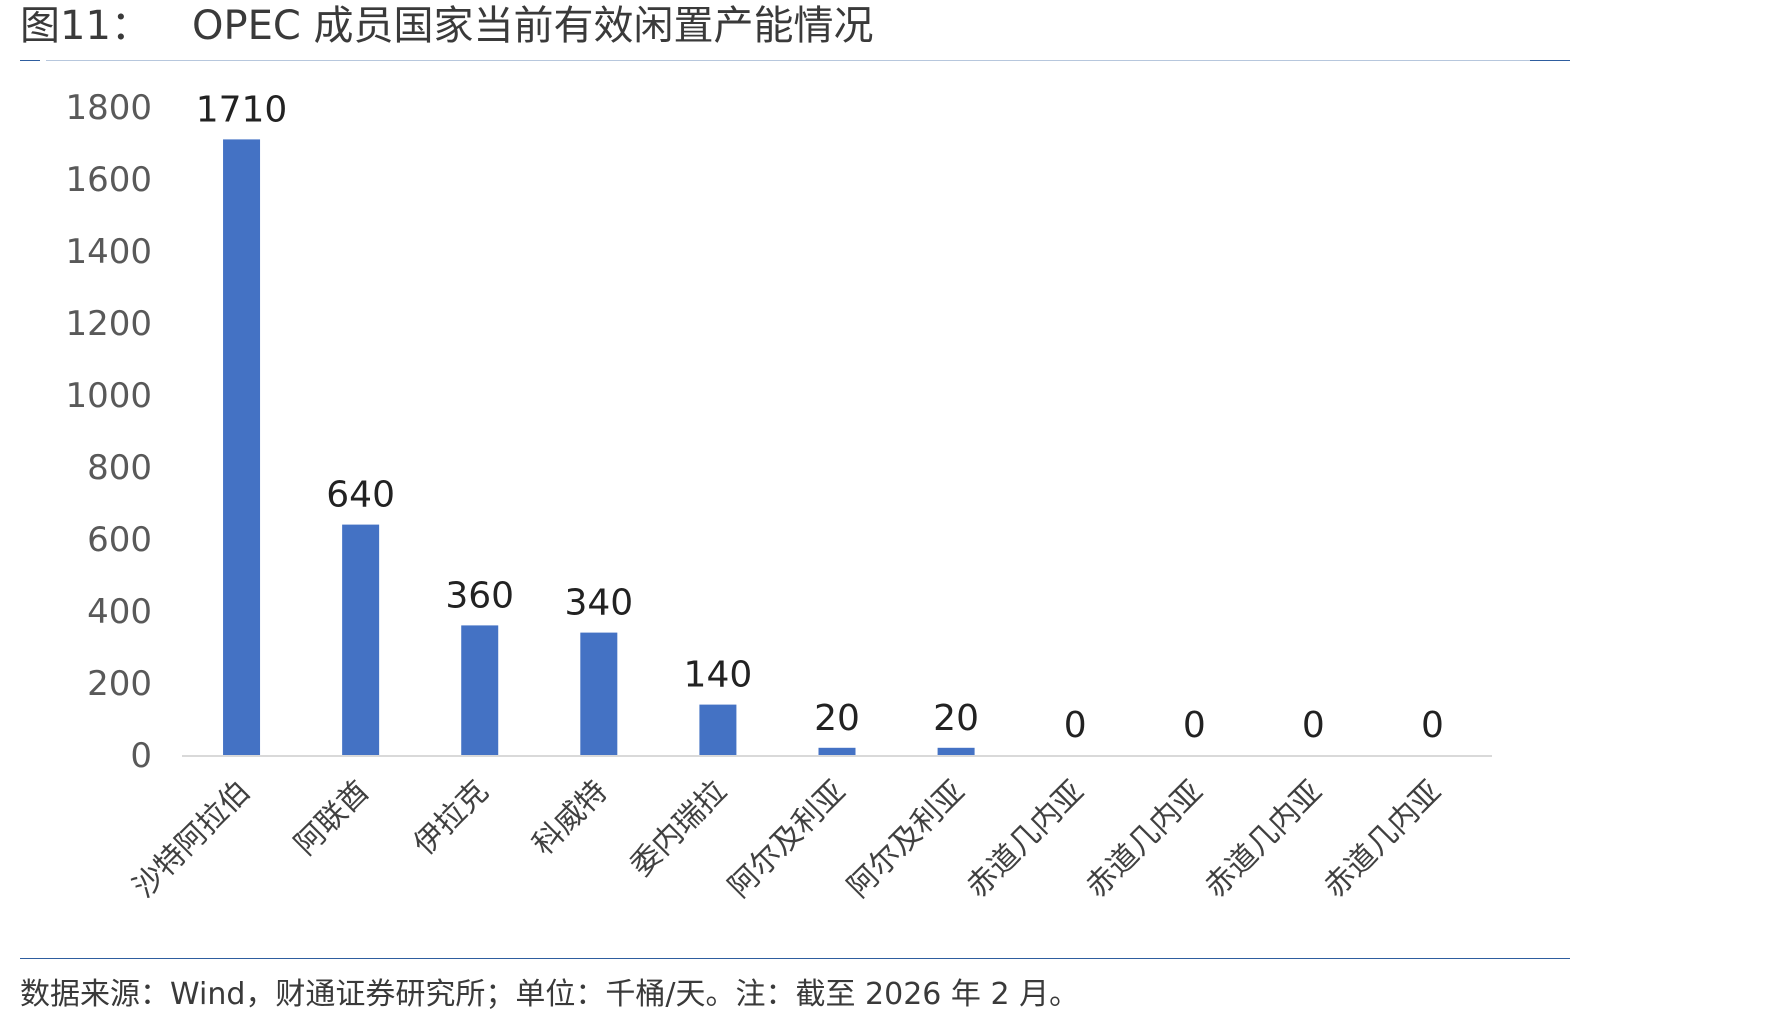 The height and width of the screenshot is (1019, 1769). Describe the element at coordinates (451, 818) in the screenshot. I see `x-category-label: 伊拉克` at that location.